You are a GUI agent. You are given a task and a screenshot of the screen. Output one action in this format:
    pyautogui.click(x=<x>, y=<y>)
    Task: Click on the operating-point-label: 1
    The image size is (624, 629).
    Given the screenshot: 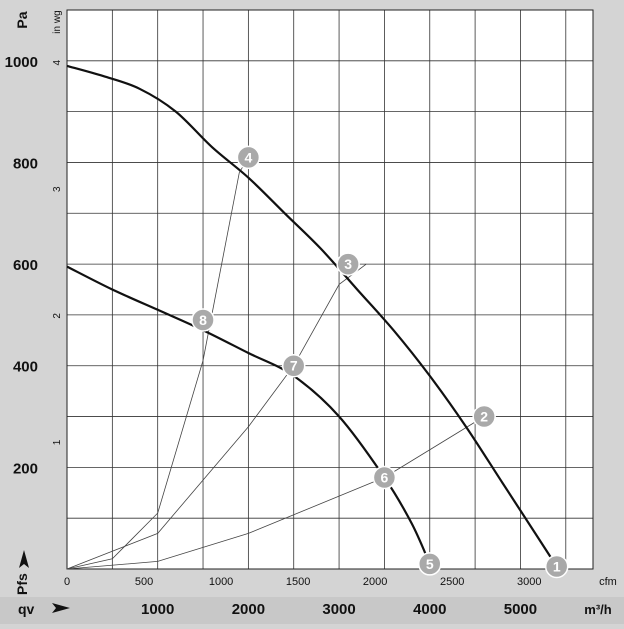 What is the action you would take?
    pyautogui.click(x=557, y=566)
    